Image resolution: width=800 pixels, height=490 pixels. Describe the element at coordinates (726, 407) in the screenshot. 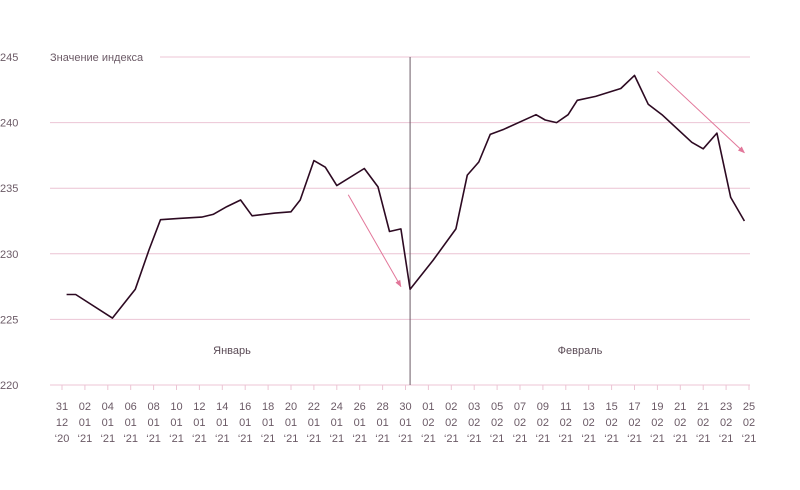

I see `x-tick-label: 23` at that location.